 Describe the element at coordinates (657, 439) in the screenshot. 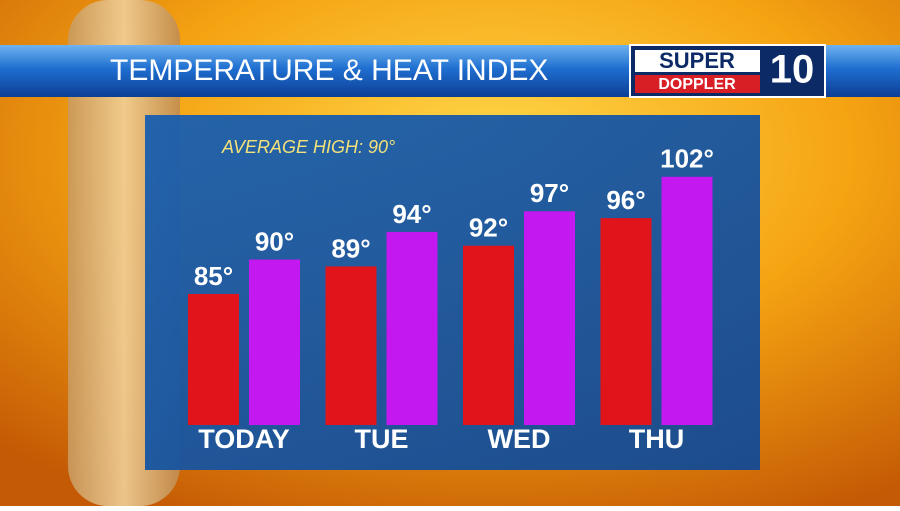

I see `x-tick-label: THU` at that location.